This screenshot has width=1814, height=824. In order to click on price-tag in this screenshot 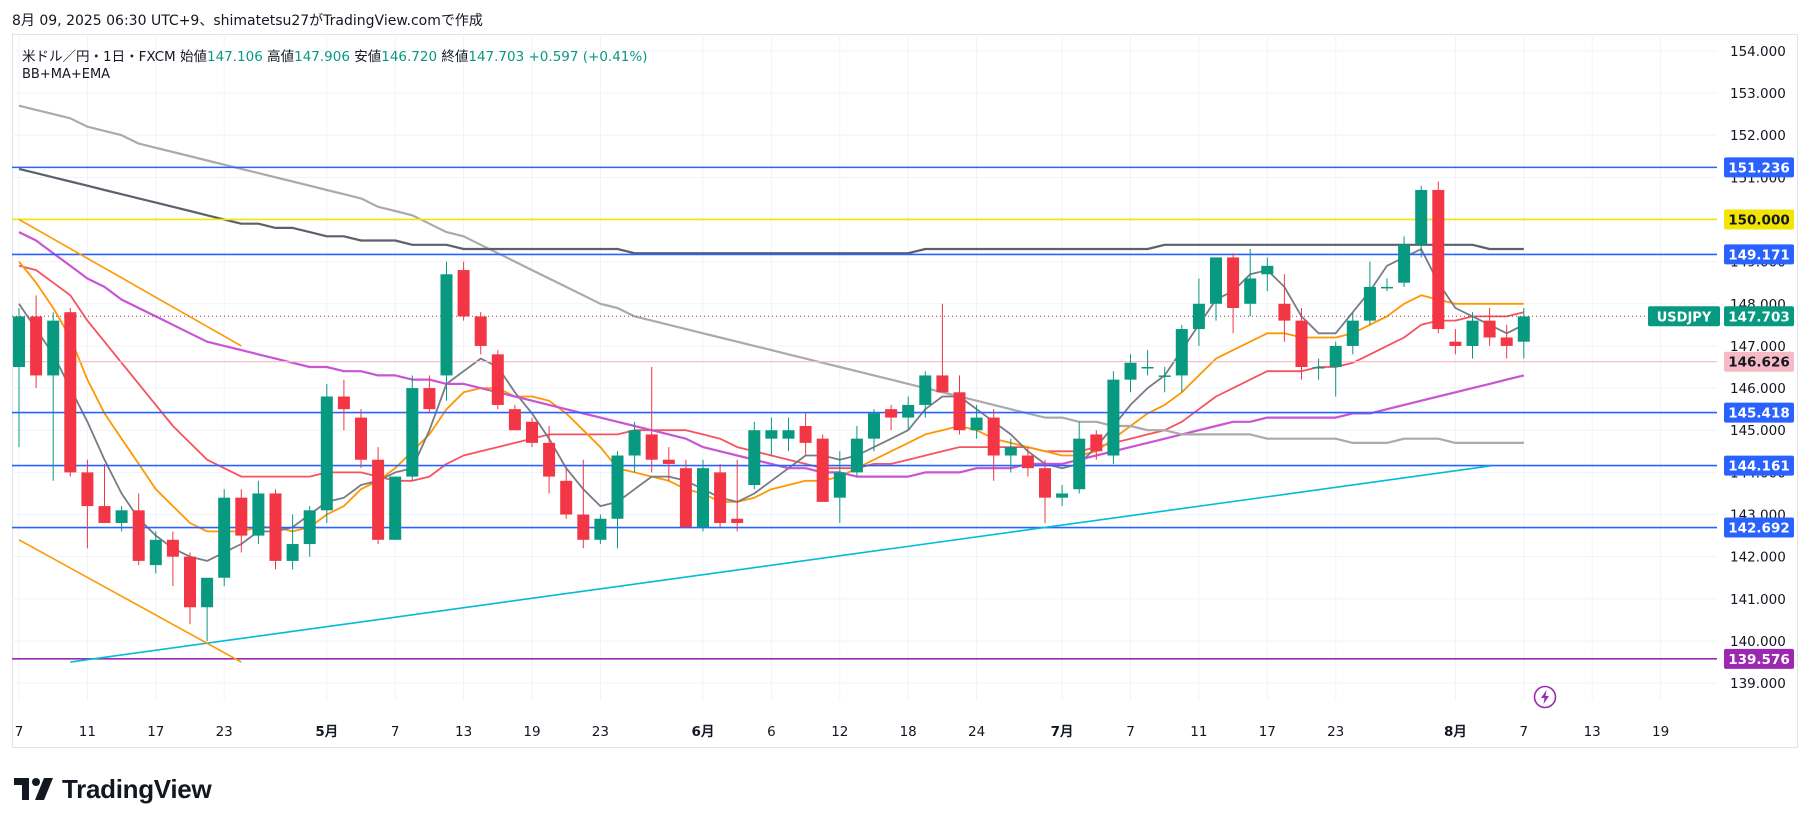, I will do `click(1759, 316)`.